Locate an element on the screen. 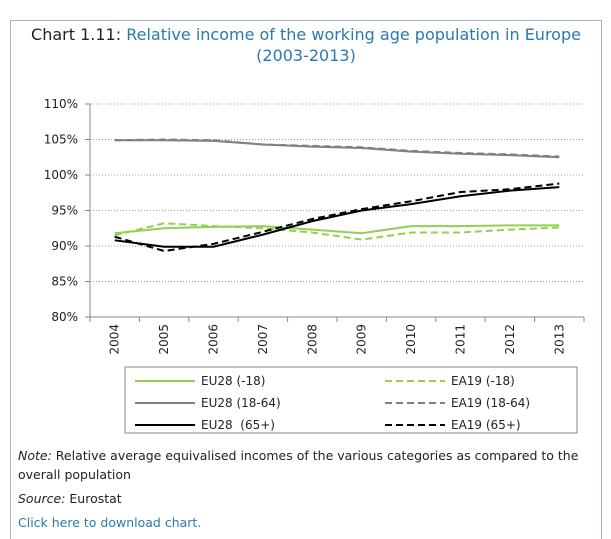 The width and height of the screenshot is (611, 539). legend-label: EA19 (18-64) is located at coordinates (490, 403).